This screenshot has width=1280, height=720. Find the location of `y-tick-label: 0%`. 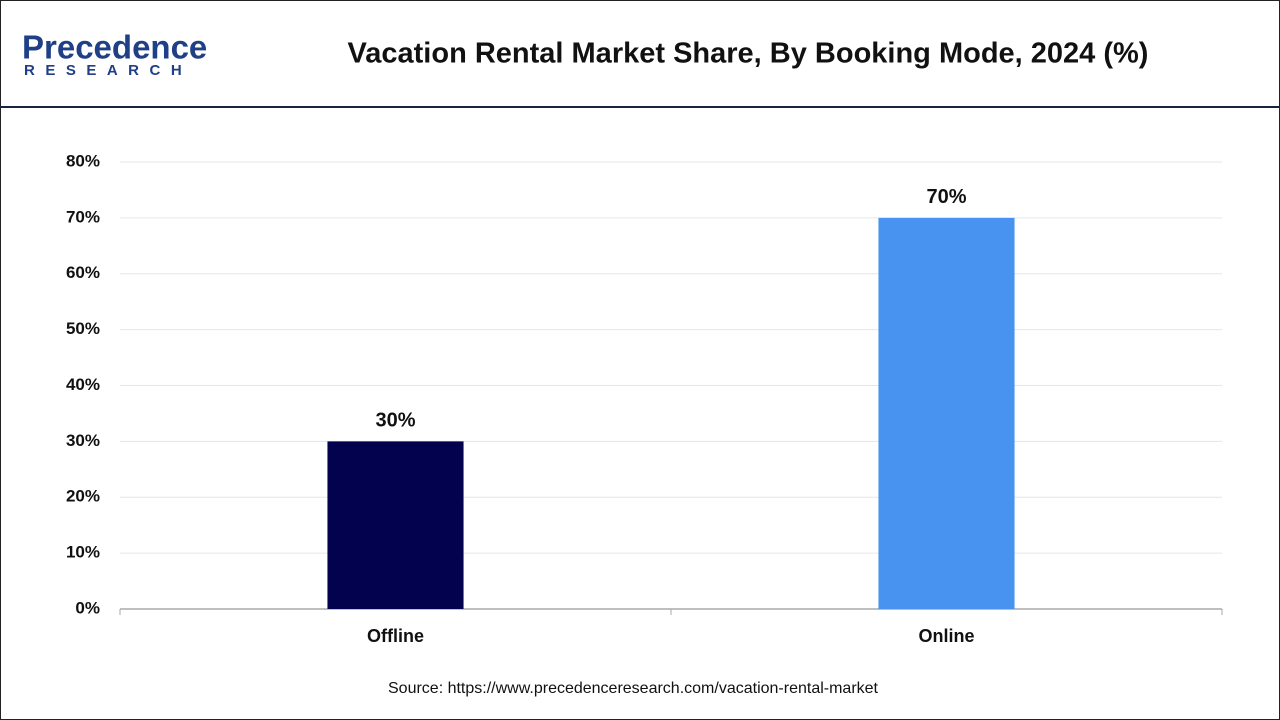

y-tick-label: 0% is located at coordinates (87, 607).